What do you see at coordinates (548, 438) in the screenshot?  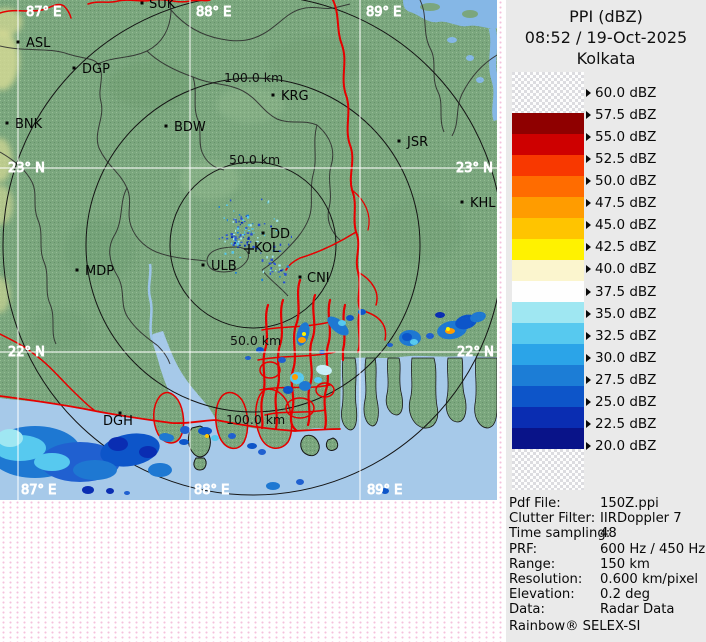 I see `legend-band-22.5` at bounding box center [548, 438].